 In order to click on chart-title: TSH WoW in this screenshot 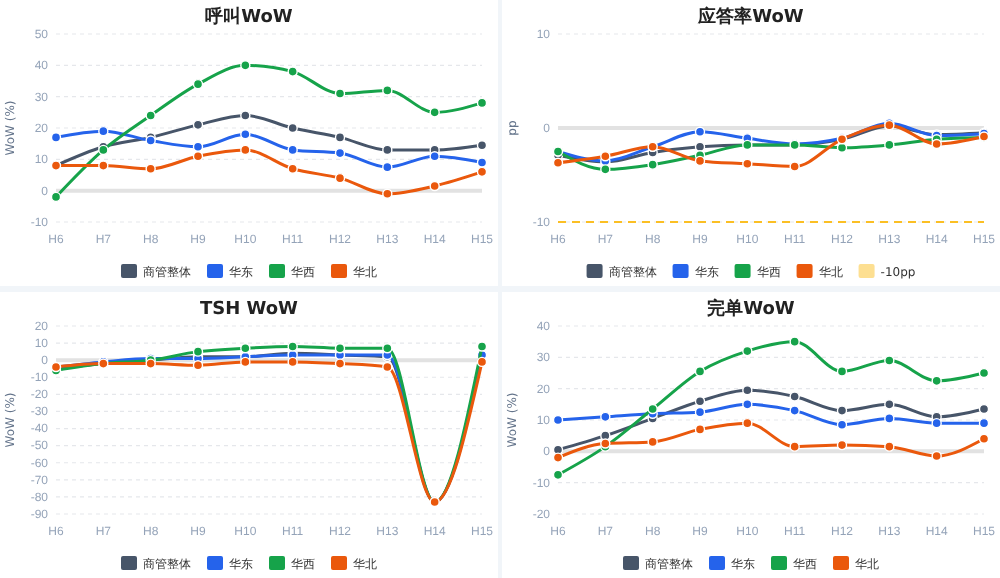, I will do `click(249, 310)`.